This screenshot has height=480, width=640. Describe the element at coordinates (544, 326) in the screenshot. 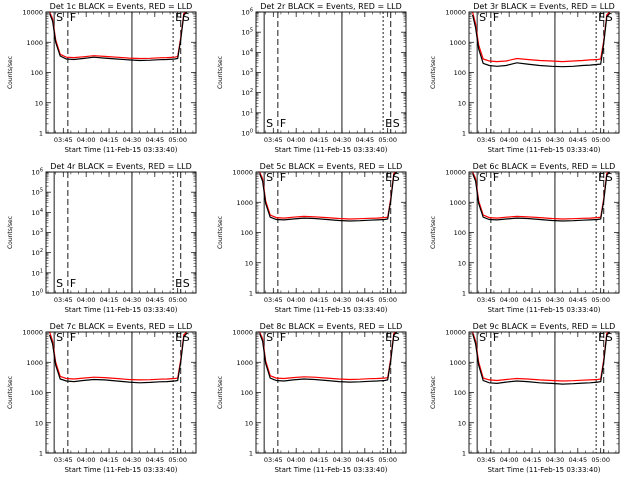

I see `panel-title: Det 9c BLACK = Events, RED = LLD` at that location.